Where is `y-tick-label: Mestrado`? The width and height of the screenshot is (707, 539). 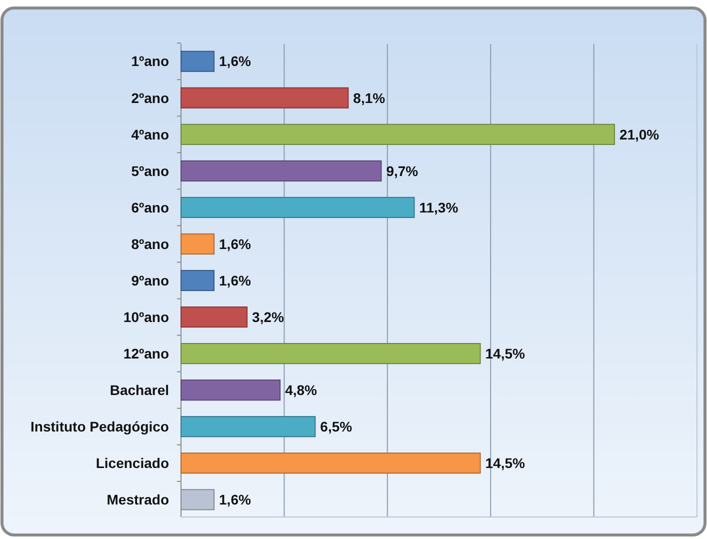
y-tick-label: Mestrado is located at coordinates (137, 500).